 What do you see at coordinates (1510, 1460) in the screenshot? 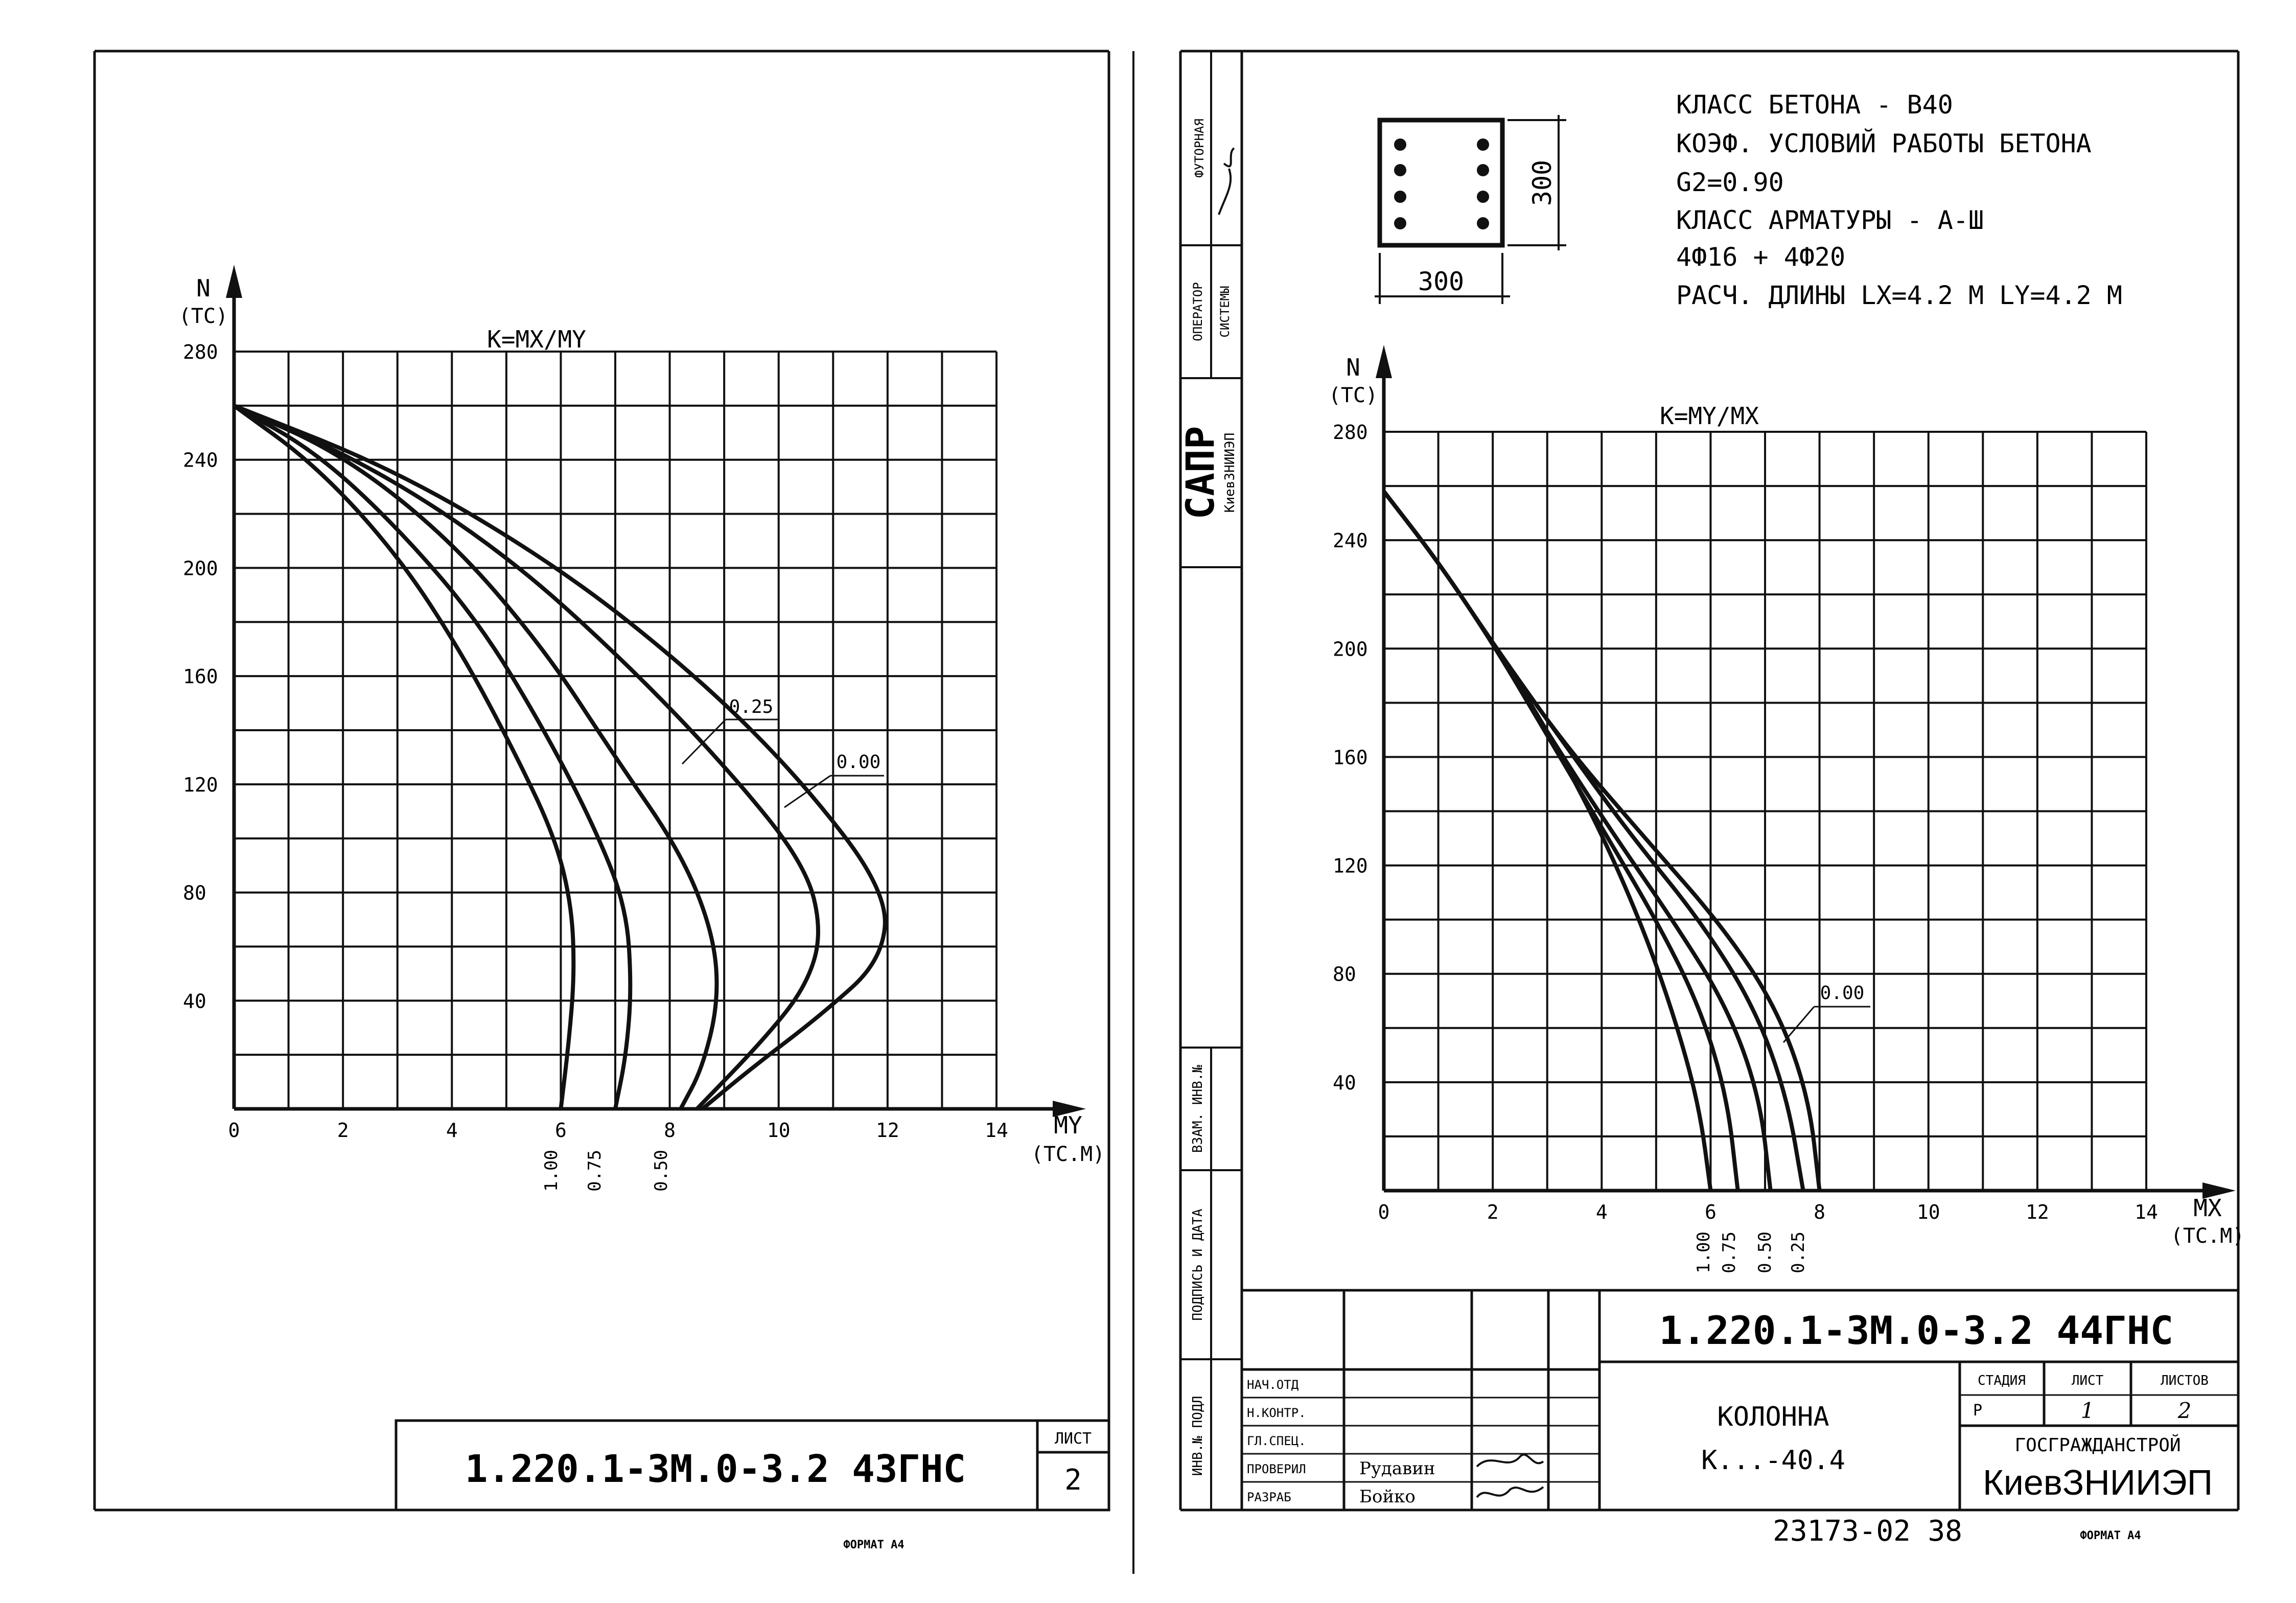
I see `signature-checked` at bounding box center [1510, 1460].